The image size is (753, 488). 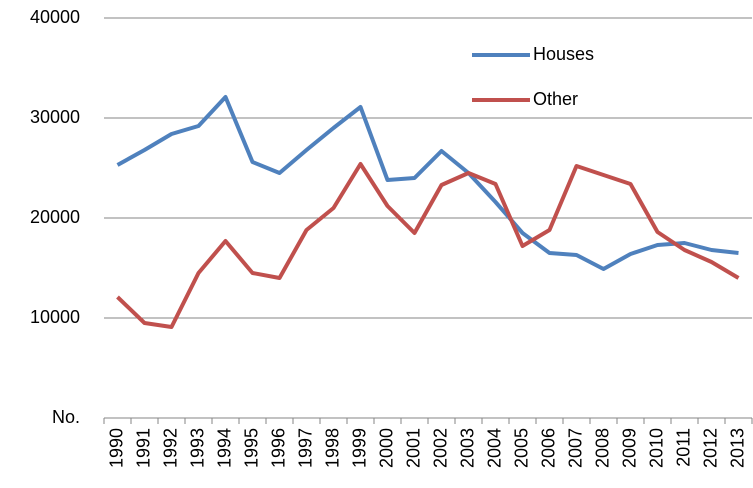 What do you see at coordinates (305, 448) in the screenshot?
I see `x-tick-label: 1997` at bounding box center [305, 448].